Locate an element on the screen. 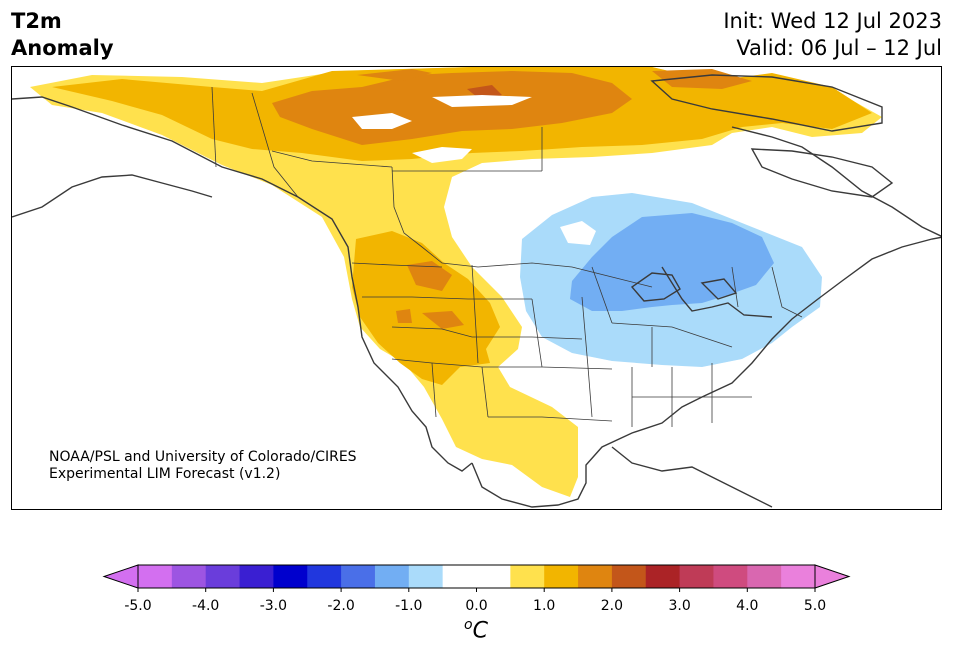 The width and height of the screenshot is (953, 656). unit-superscript: o is located at coordinates (468, 625).